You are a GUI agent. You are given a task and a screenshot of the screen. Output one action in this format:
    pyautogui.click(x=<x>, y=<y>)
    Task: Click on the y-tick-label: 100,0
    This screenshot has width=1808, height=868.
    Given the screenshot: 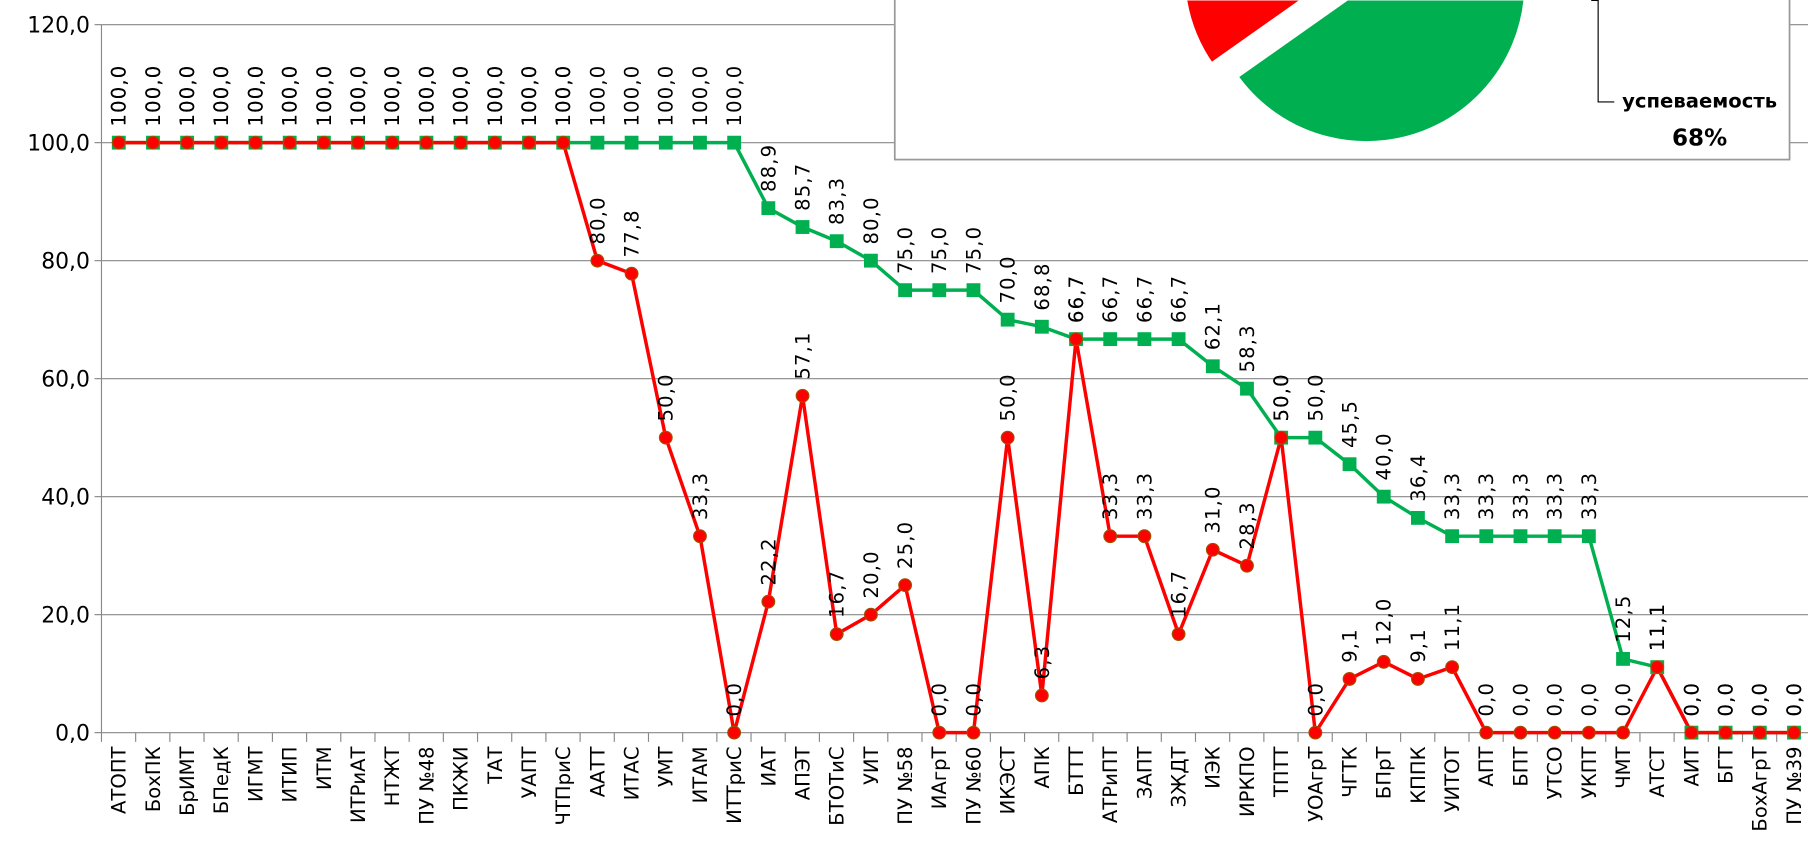 What is the action you would take?
    pyautogui.click(x=58, y=144)
    